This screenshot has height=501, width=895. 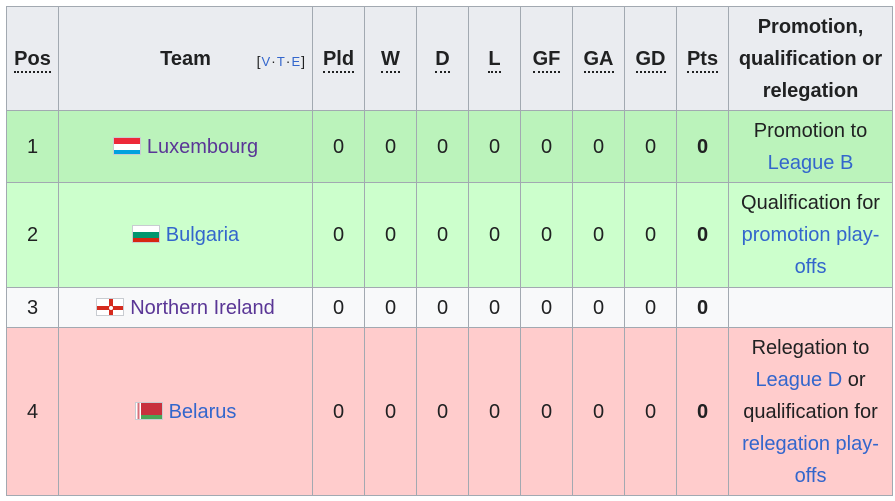 What do you see at coordinates (32, 307) in the screenshot?
I see `pos-cell: 3` at bounding box center [32, 307].